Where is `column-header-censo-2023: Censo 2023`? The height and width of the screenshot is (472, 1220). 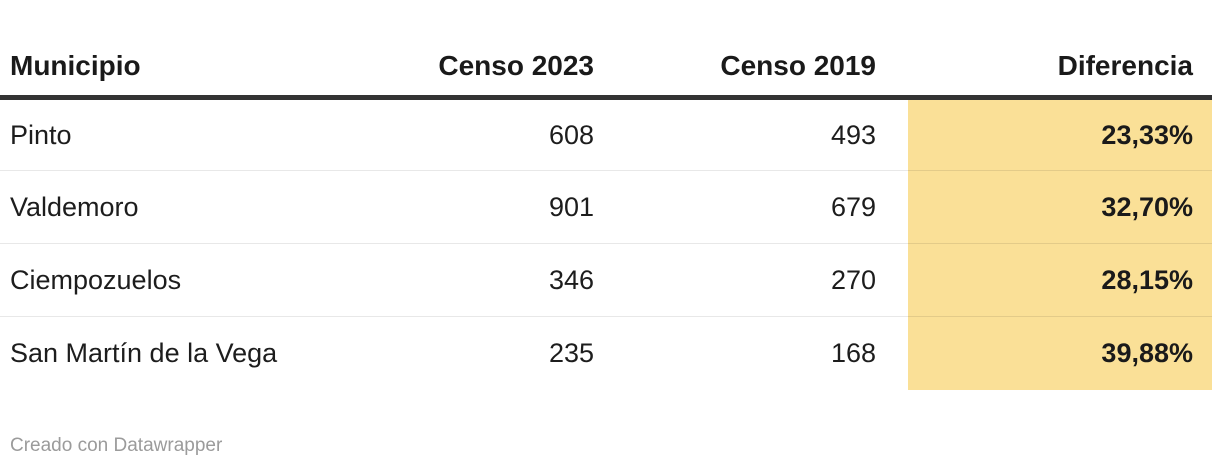 column-header-censo-2023: Censo 2023 is located at coordinates (484, 50).